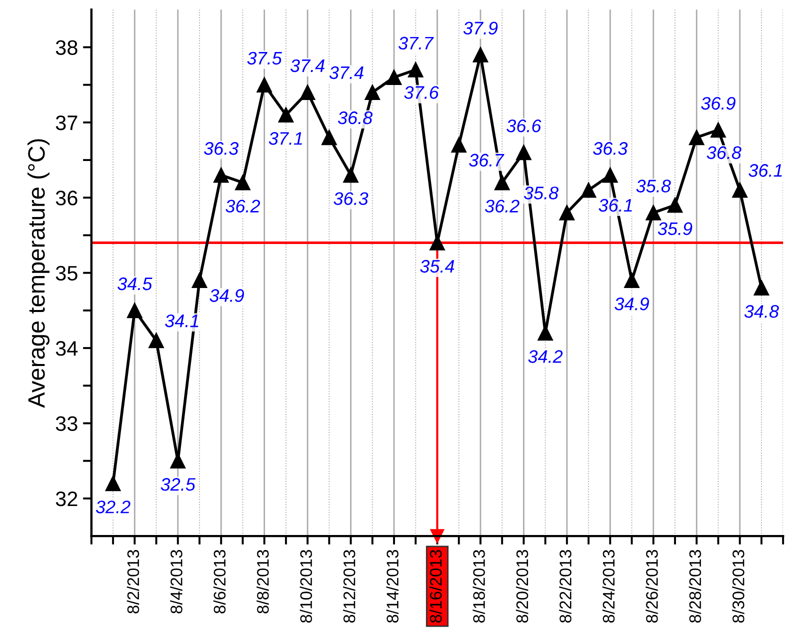 This screenshot has width=795, height=642. Describe the element at coordinates (545, 356) in the screenshot. I see `data-label: 34.2` at that location.